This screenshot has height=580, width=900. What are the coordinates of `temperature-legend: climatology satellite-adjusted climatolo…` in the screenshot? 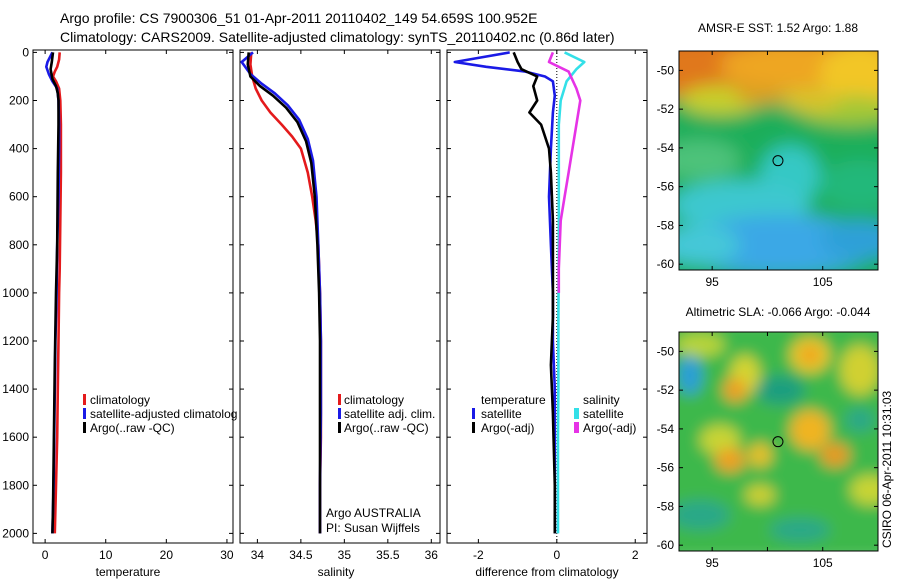 It's located at (160, 414).